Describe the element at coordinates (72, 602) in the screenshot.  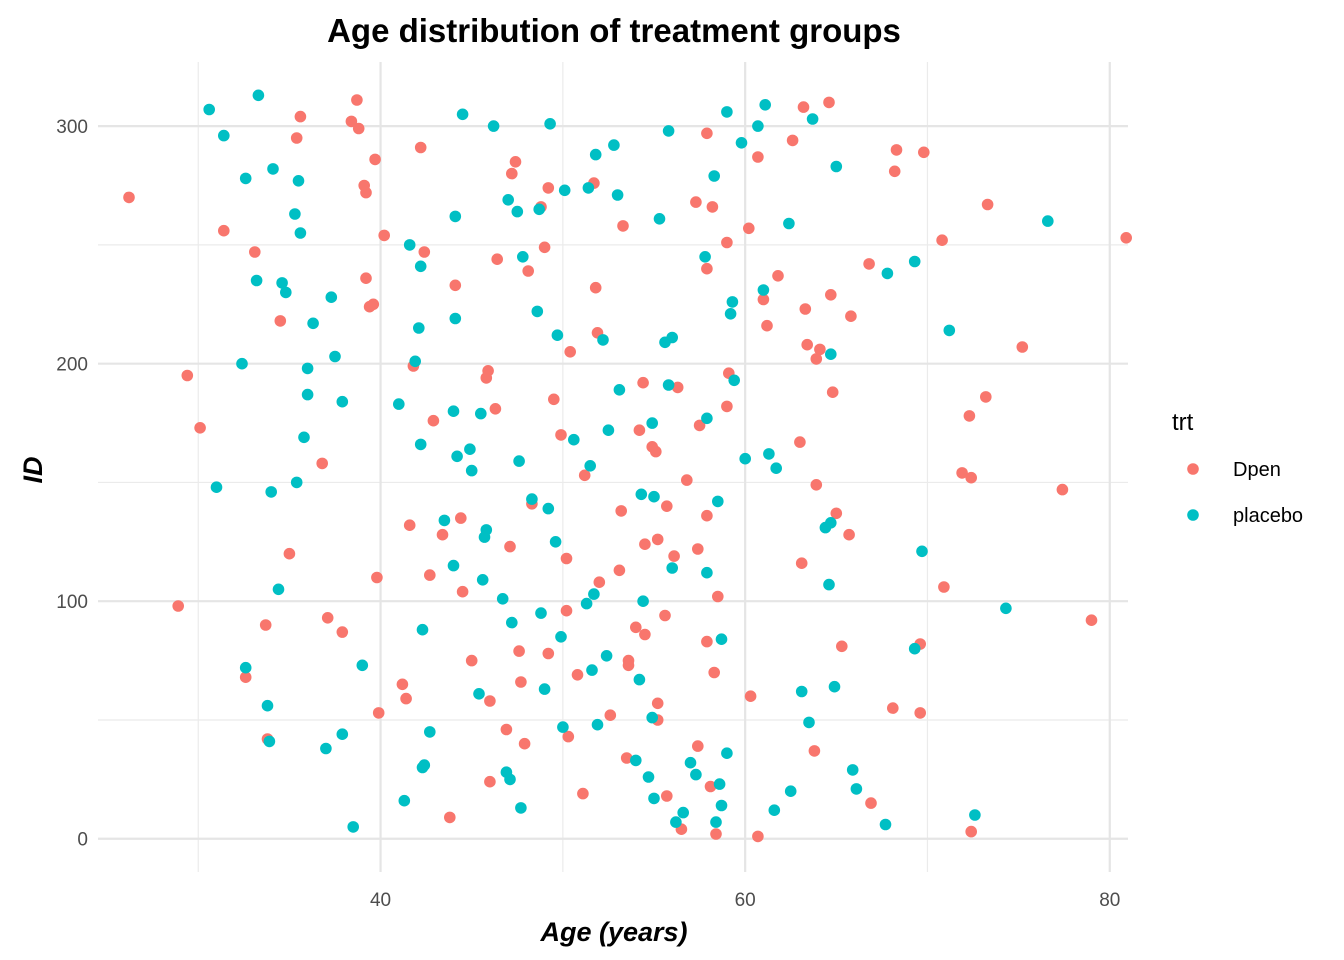
I see `y-tick-label: 100` at that location.